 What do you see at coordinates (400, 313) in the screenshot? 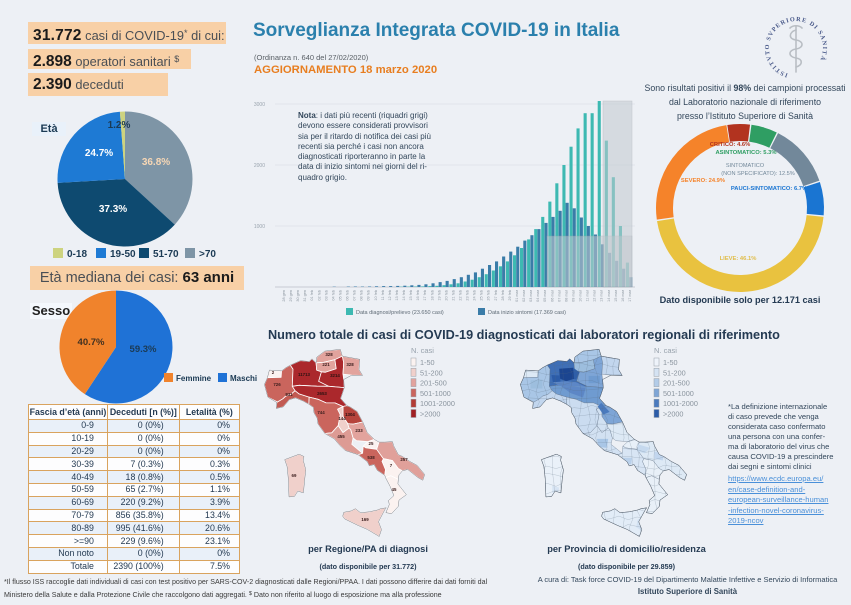
I see `svg-text:Data diagnosi/prelievo (23.650: Data diagnosi/prelievo (23.650 casi)` at bounding box center [400, 313].